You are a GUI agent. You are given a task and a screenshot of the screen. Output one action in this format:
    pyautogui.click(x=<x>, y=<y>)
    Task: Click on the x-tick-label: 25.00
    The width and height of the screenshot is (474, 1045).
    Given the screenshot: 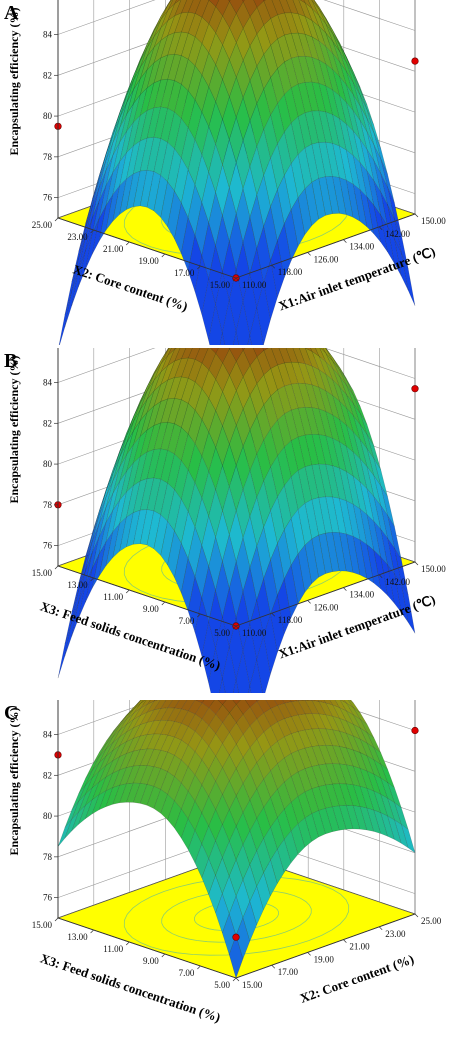 What is the action you would take?
    pyautogui.click(x=431, y=921)
    